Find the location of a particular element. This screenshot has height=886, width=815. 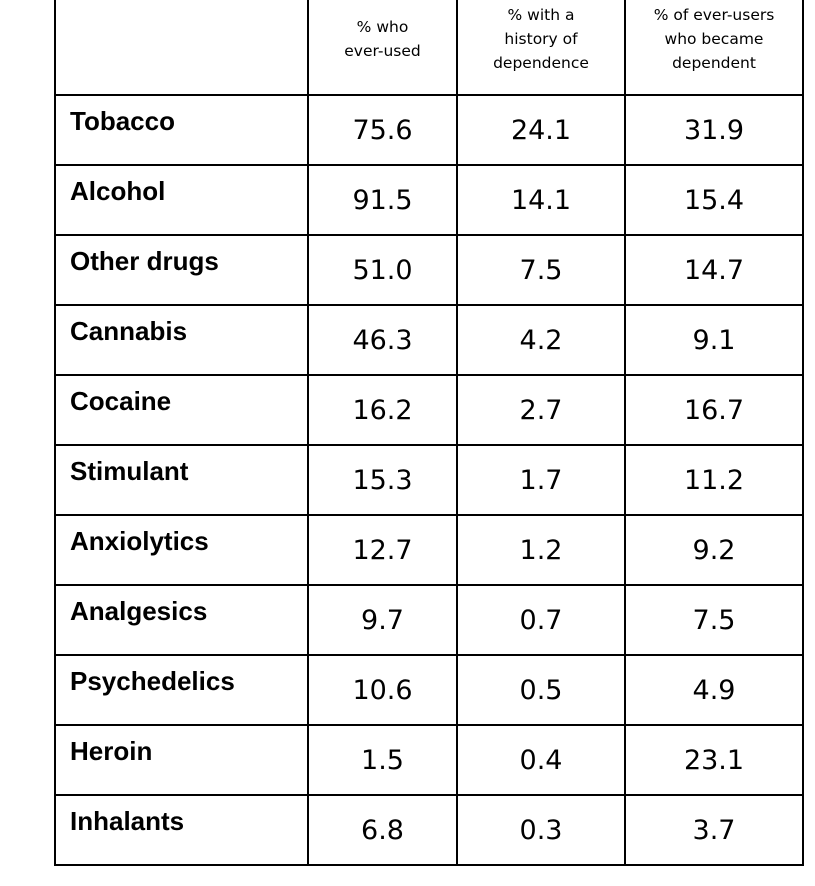

cell-history-of-dependence: 0.5 is located at coordinates (541, 690).